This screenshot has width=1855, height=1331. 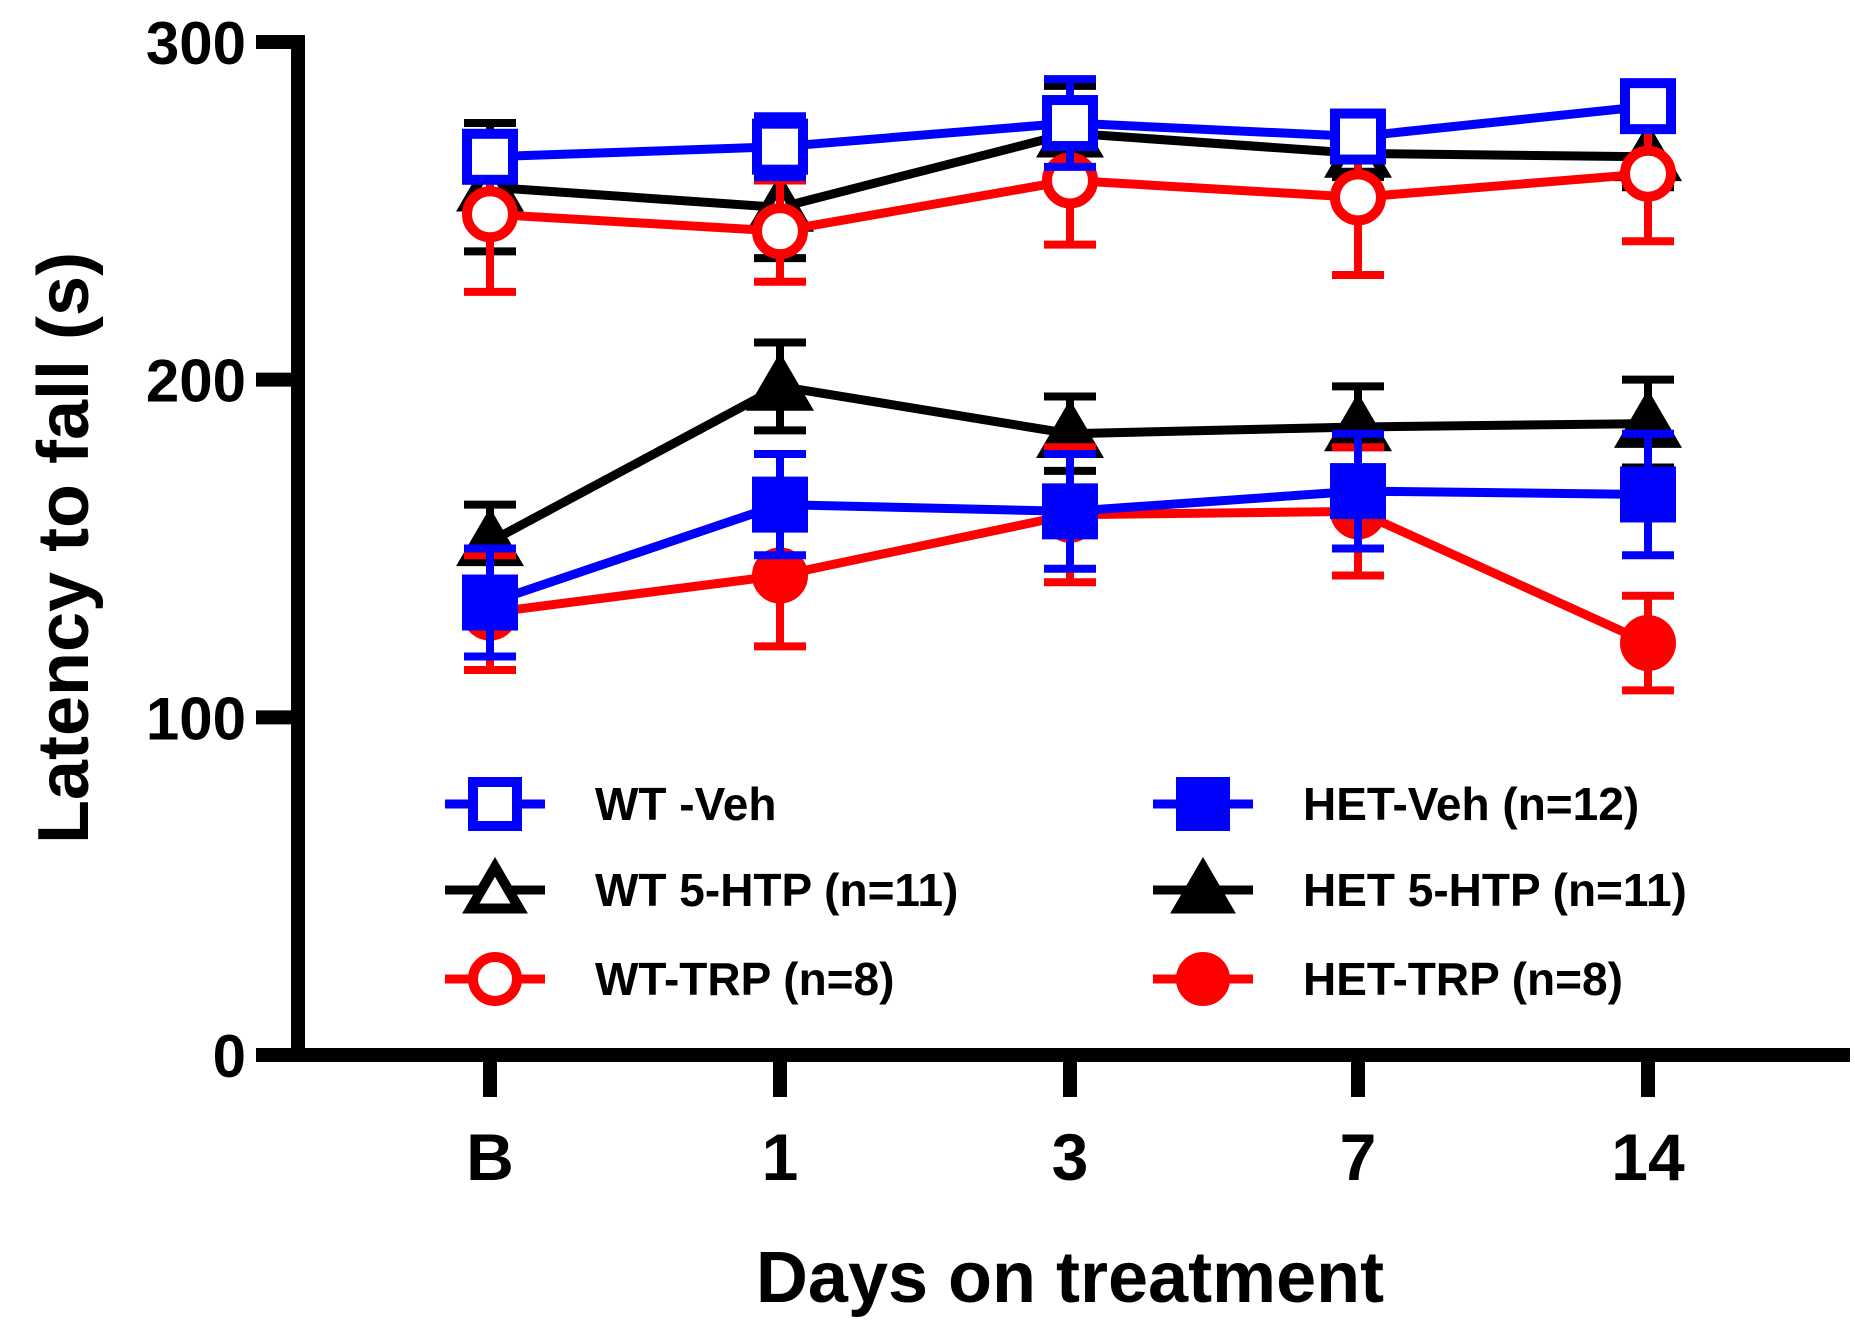 I want to click on y-tick-label: 200, so click(x=196, y=381).